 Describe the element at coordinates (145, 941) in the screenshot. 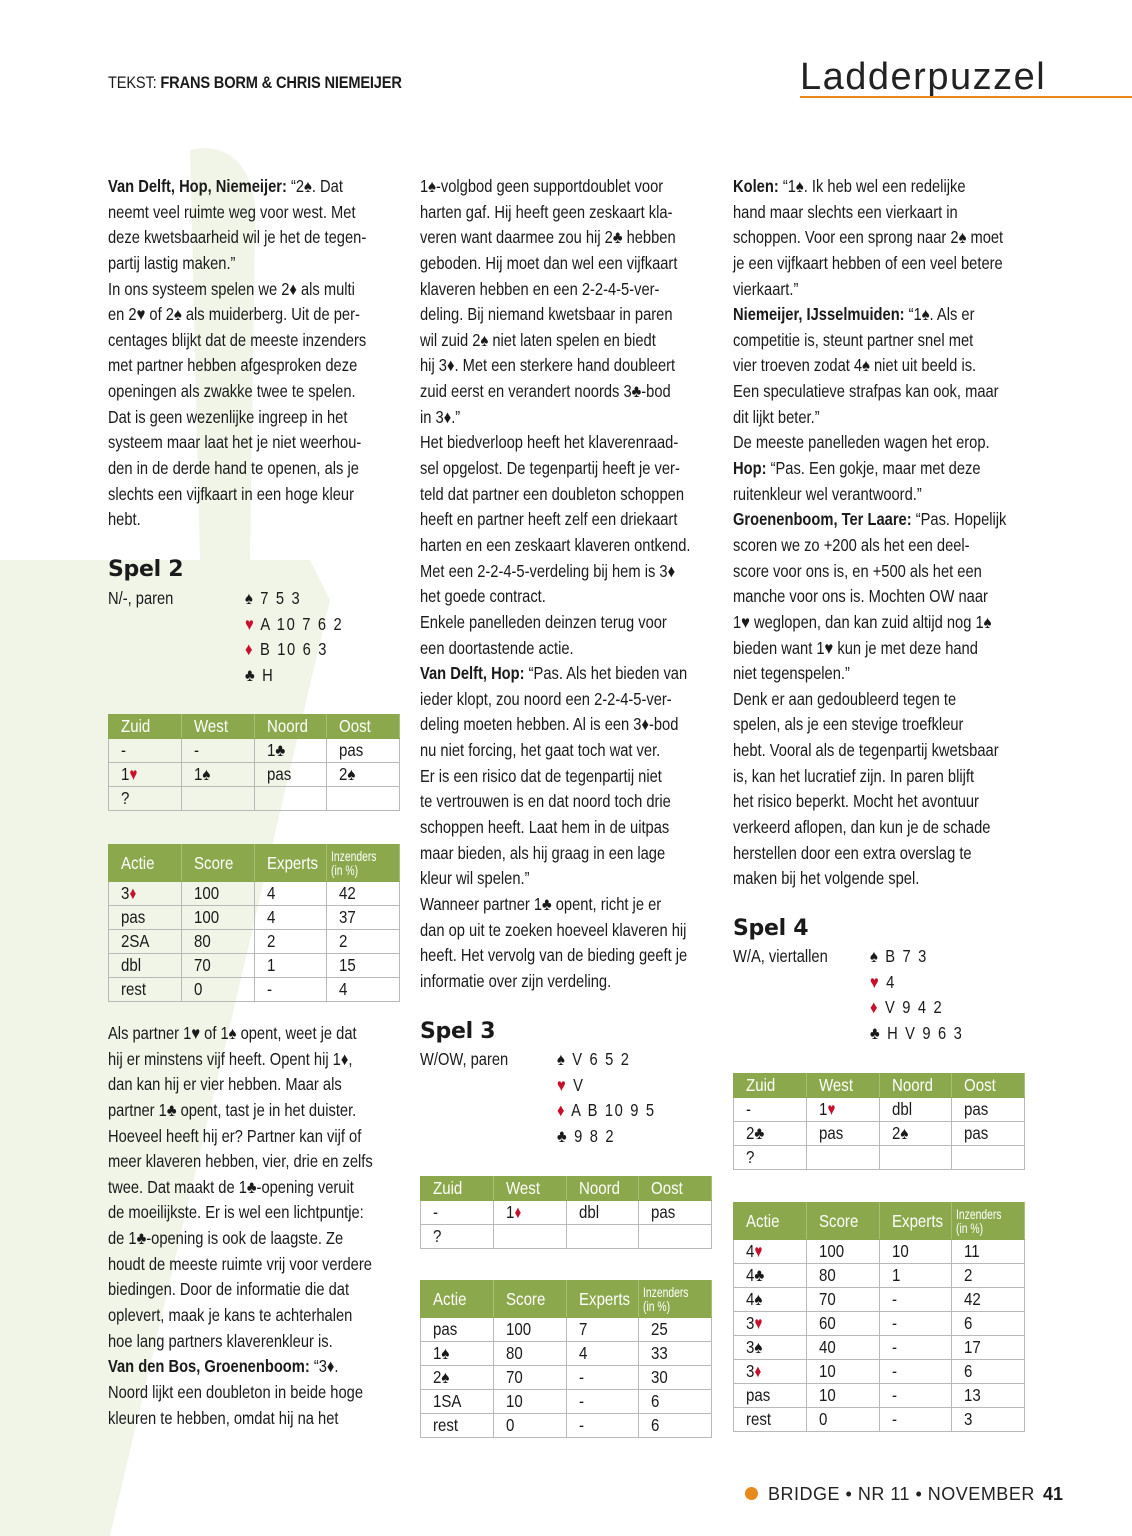

I see `score-cell: 2SA` at that location.